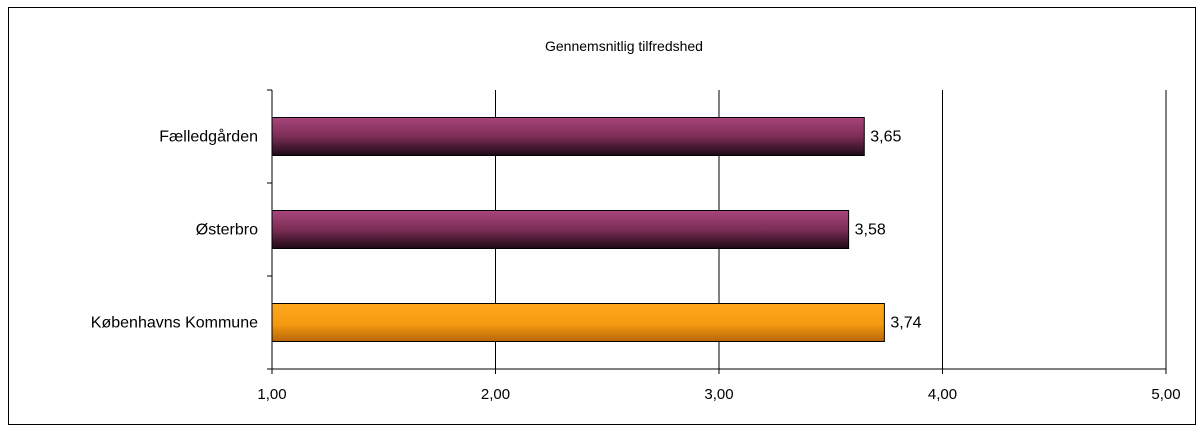 The width and height of the screenshot is (1200, 429). I want to click on x-tick-label: 4,00, so click(942, 394).